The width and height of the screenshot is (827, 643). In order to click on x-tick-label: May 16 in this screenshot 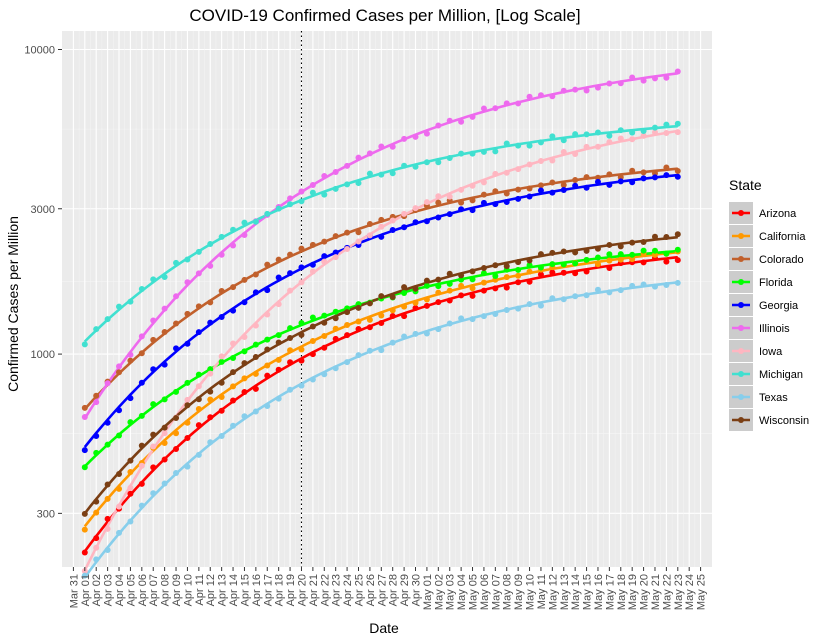, I will do `click(599, 592)`.